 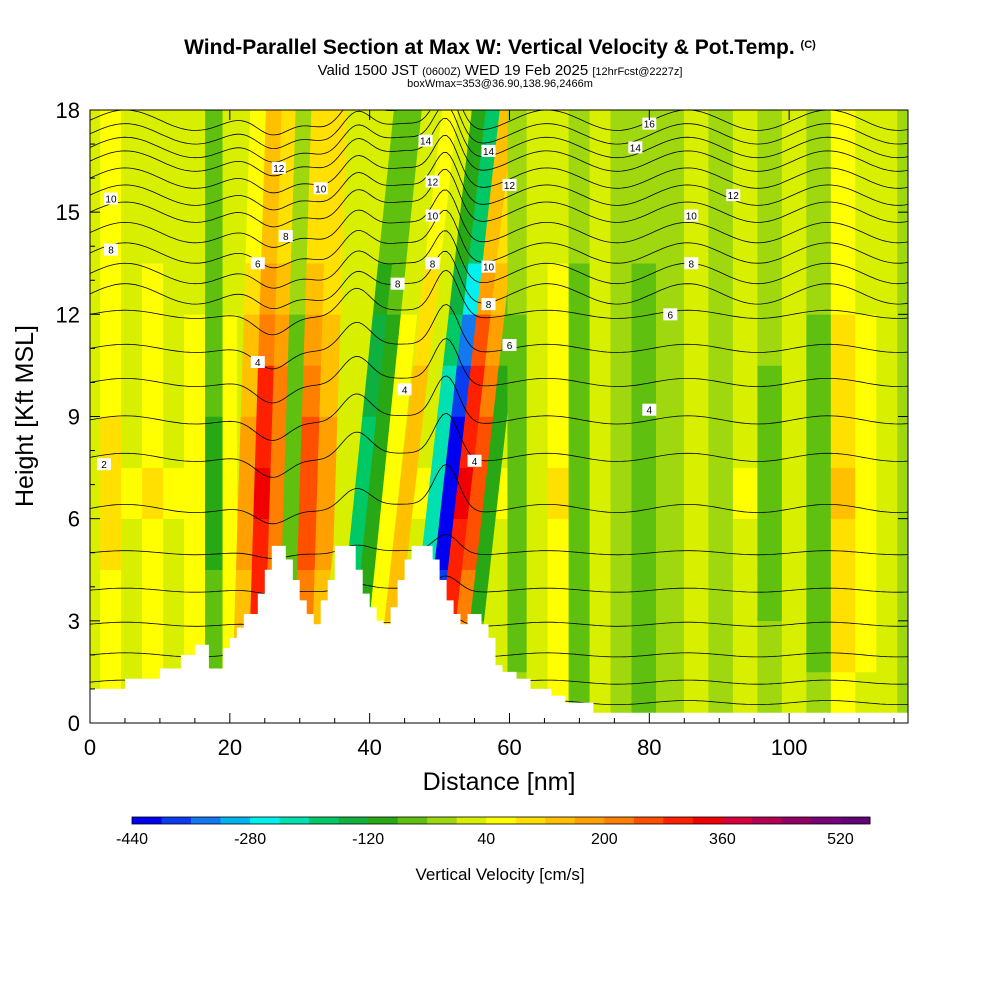 I want to click on theta-label: 12, so click(x=509, y=185).